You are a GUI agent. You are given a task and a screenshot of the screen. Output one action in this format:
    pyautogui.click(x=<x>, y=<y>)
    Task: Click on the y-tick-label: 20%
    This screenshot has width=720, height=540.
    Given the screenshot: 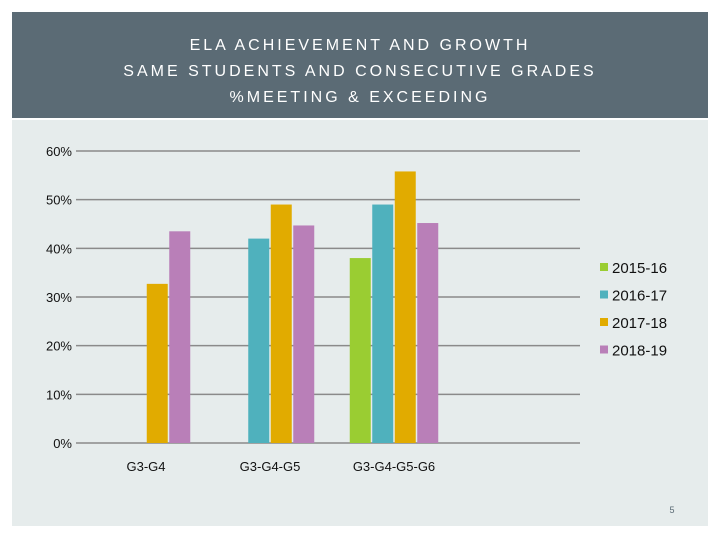 What is the action you would take?
    pyautogui.click(x=59, y=346)
    